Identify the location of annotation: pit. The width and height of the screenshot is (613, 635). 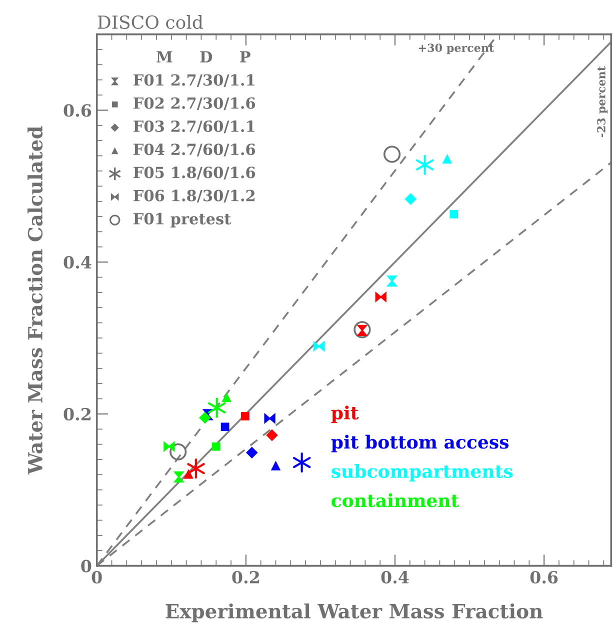
(345, 415).